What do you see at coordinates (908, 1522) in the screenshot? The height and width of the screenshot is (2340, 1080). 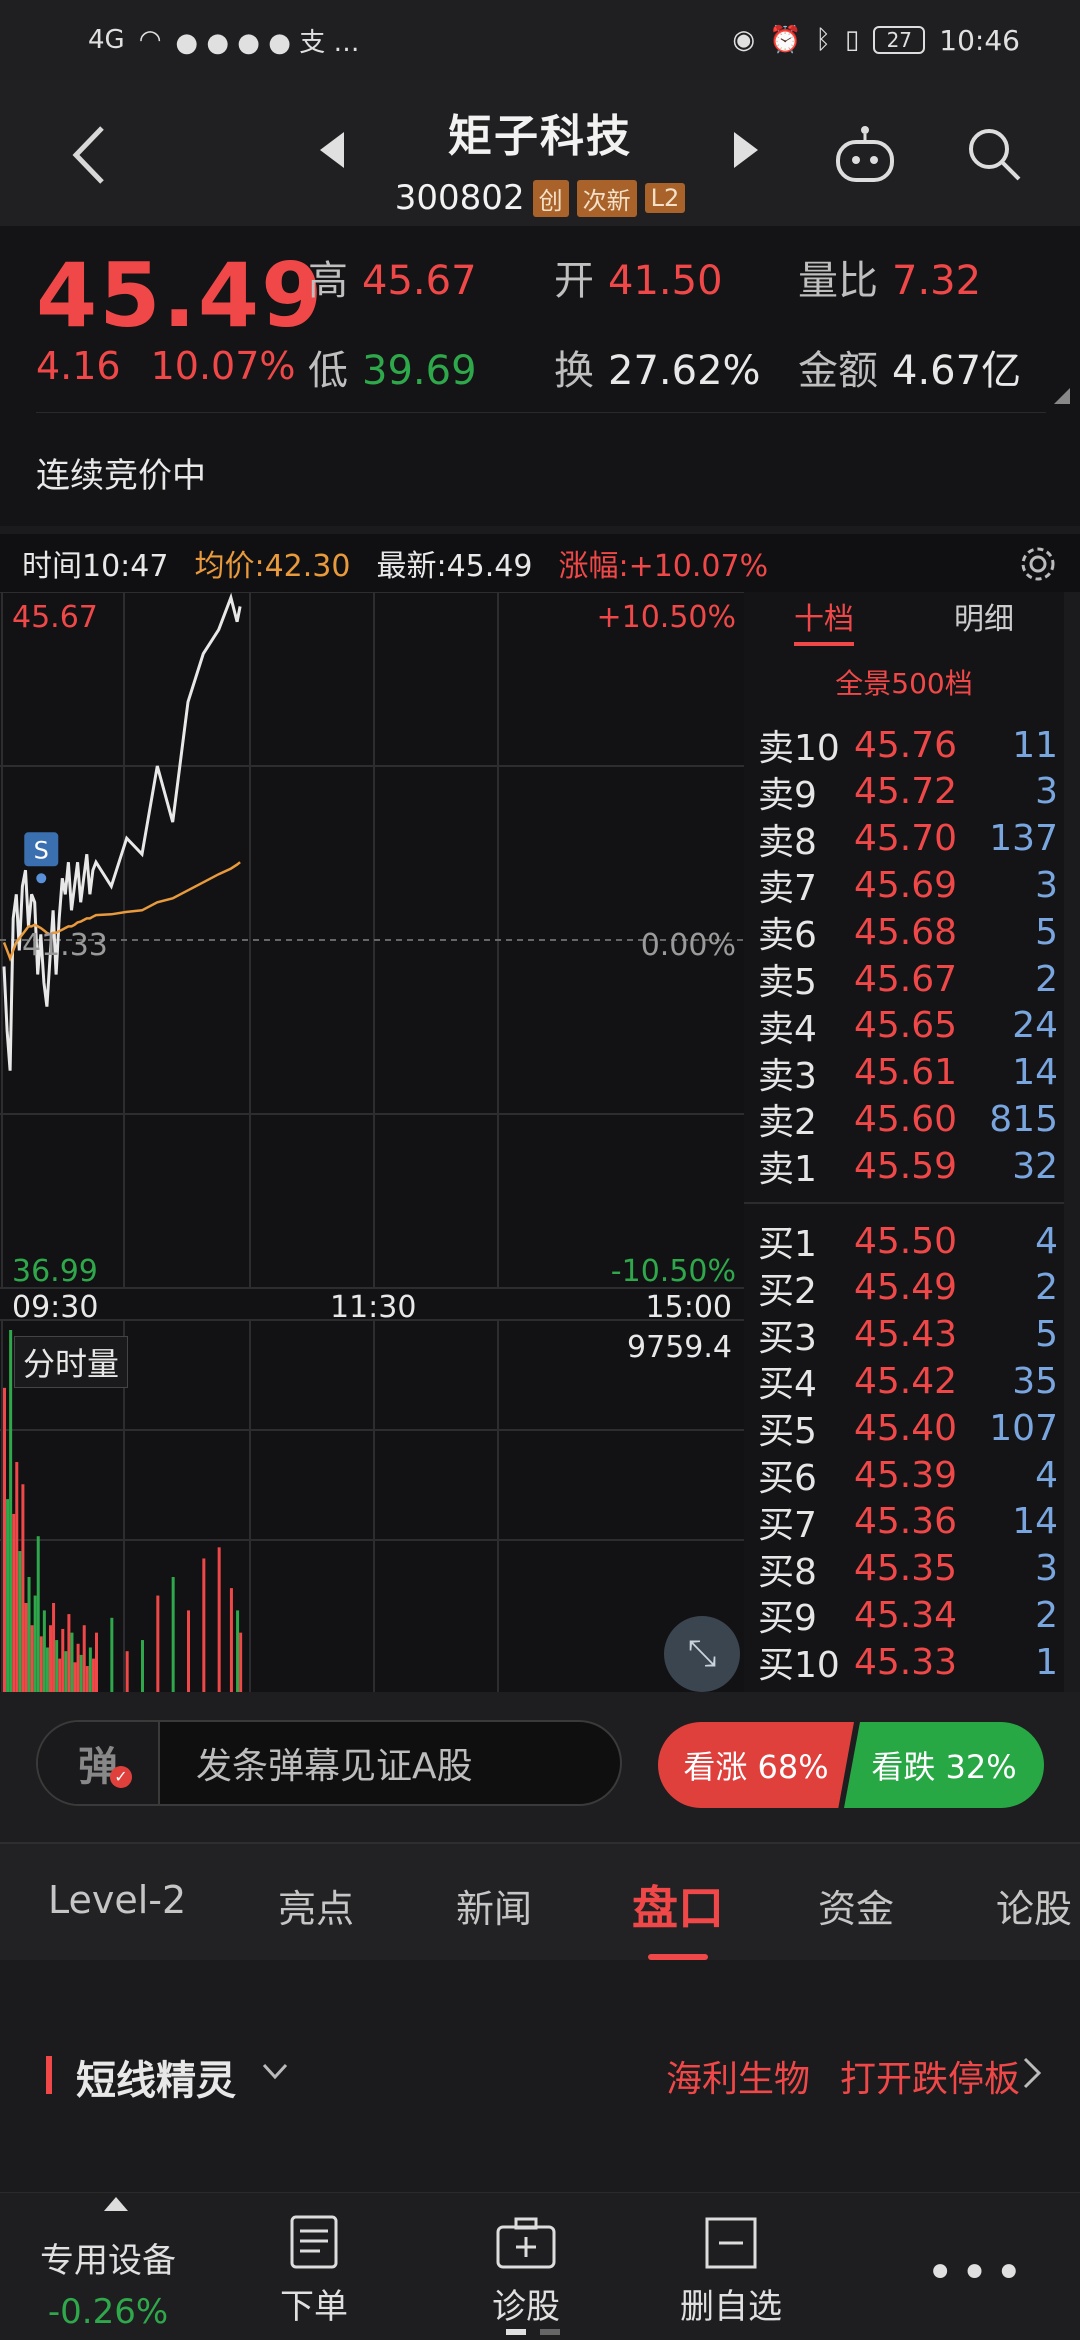 I see `bid-row: 买7 45.36 14` at bounding box center [908, 1522].